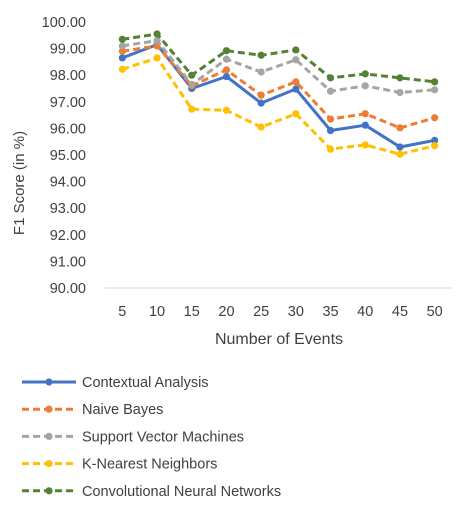 Image resolution: width=474 pixels, height=506 pixels. What do you see at coordinates (163, 437) in the screenshot?
I see `legend-label: Support Vector Machines` at bounding box center [163, 437].